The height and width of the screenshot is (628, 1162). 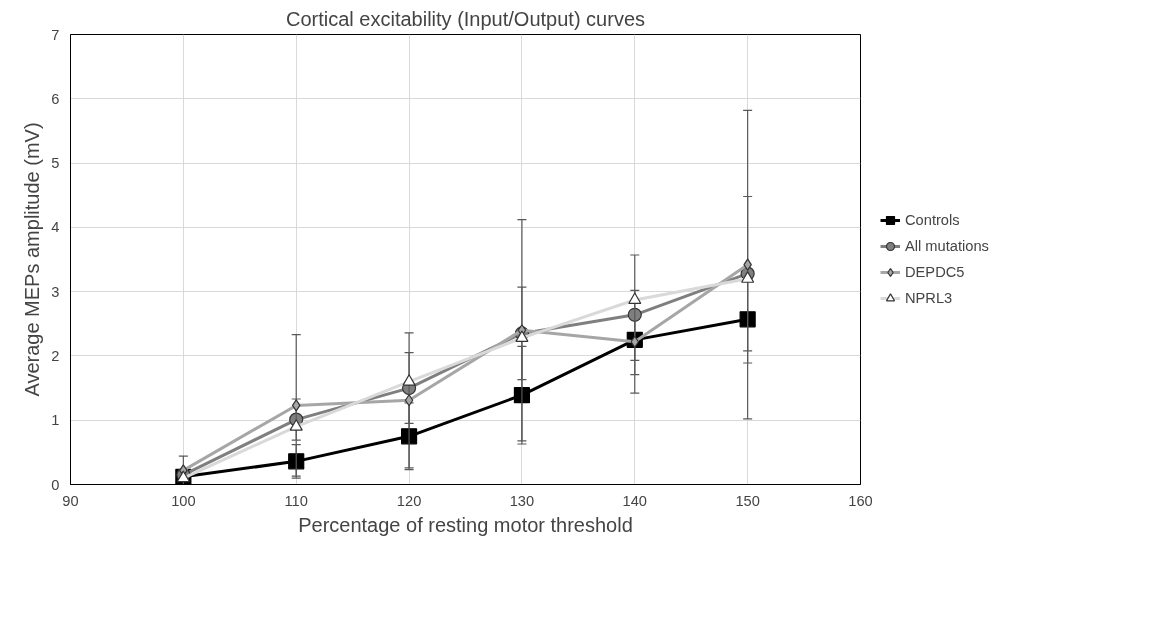 I want to click on legend-label: DEPDC5, so click(x=935, y=272).